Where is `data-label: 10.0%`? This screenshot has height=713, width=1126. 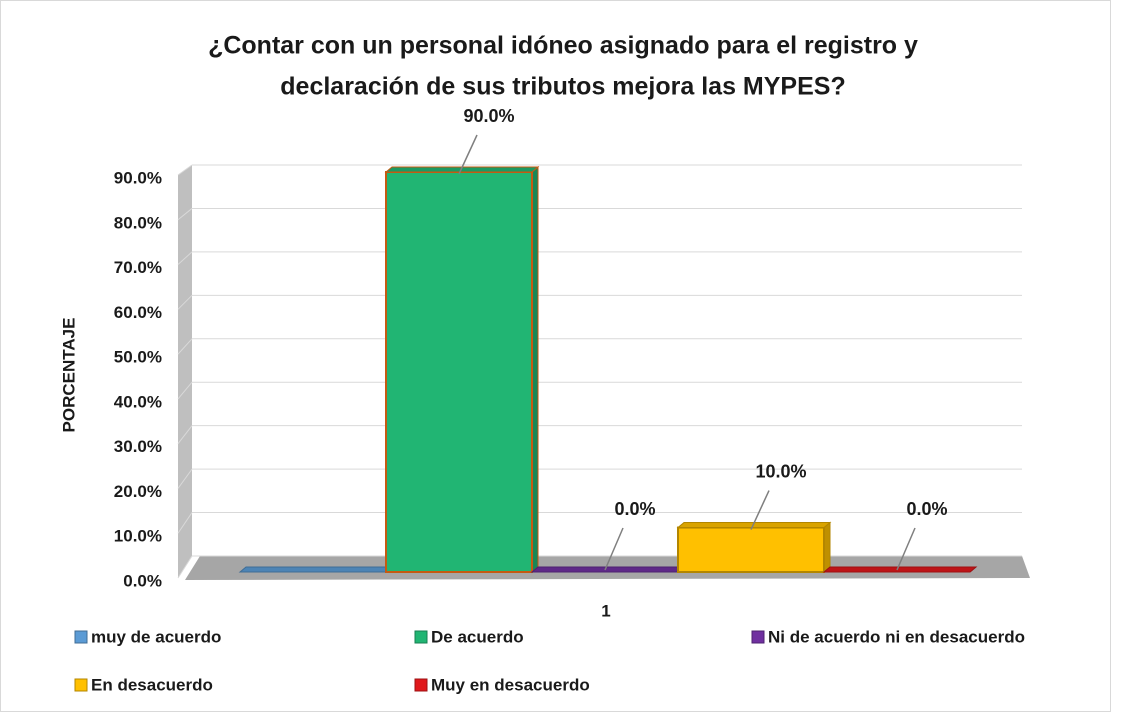
data-label: 10.0% is located at coordinates (780, 471).